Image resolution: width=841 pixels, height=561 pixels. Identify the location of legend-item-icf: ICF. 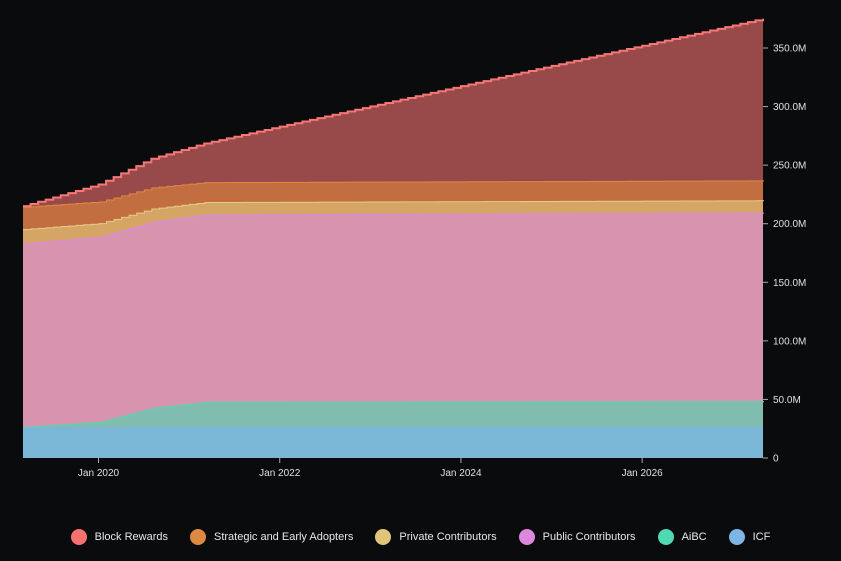
(749, 537).